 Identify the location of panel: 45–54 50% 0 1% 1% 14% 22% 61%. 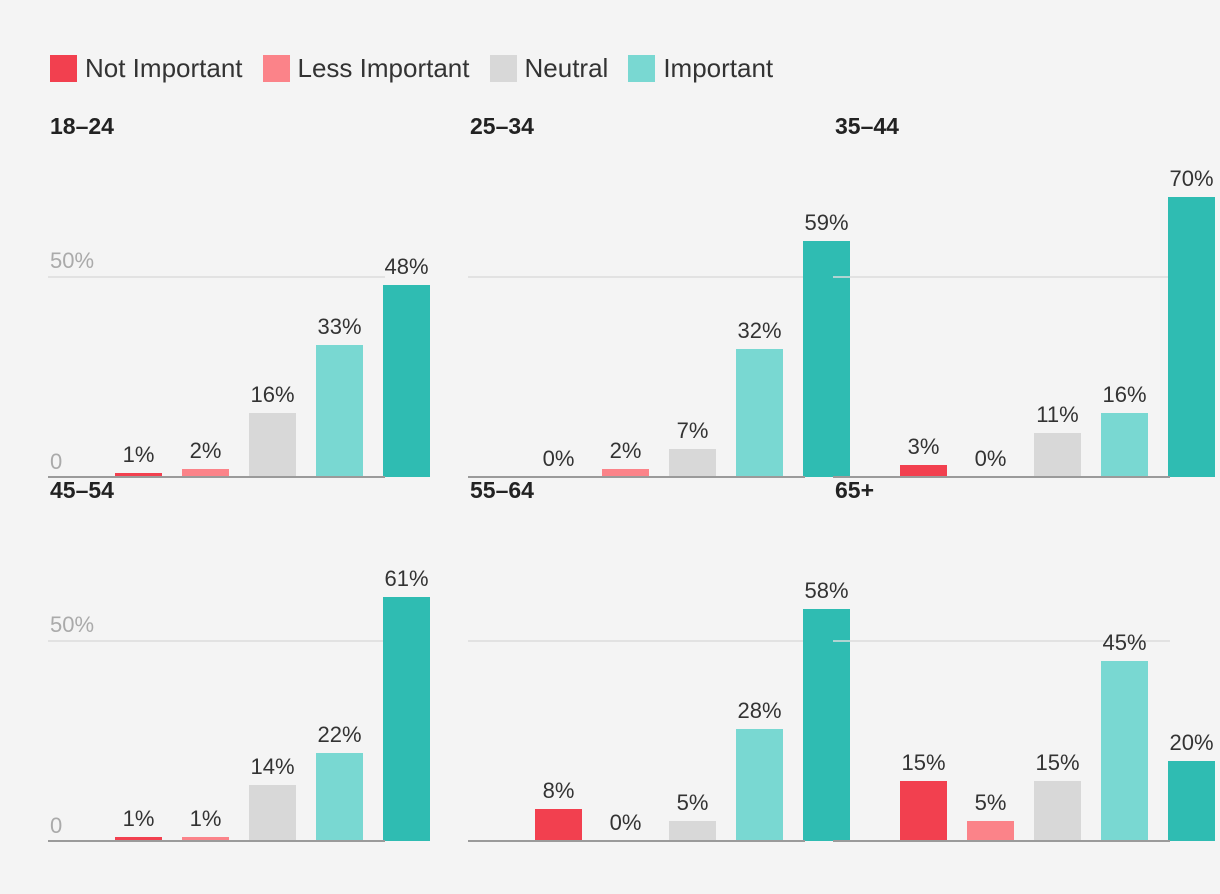
(239, 659).